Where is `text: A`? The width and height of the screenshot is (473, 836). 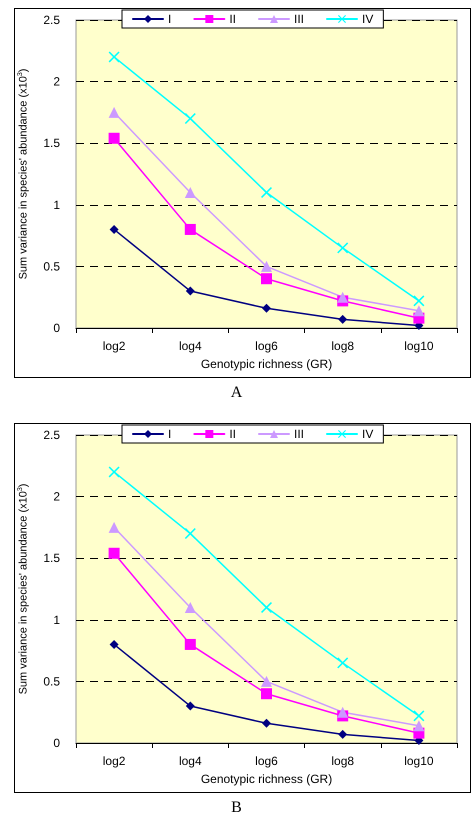 text: A is located at coordinates (237, 393).